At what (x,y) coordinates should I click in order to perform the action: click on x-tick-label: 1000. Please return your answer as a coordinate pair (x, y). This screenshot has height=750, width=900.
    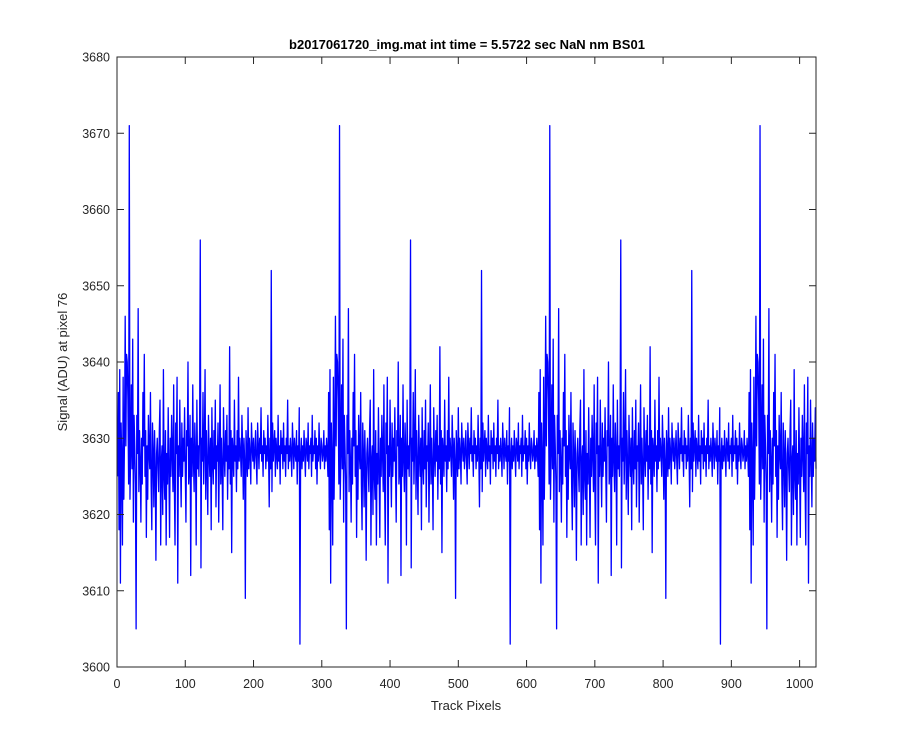
    Looking at the image, I should click on (800, 684).